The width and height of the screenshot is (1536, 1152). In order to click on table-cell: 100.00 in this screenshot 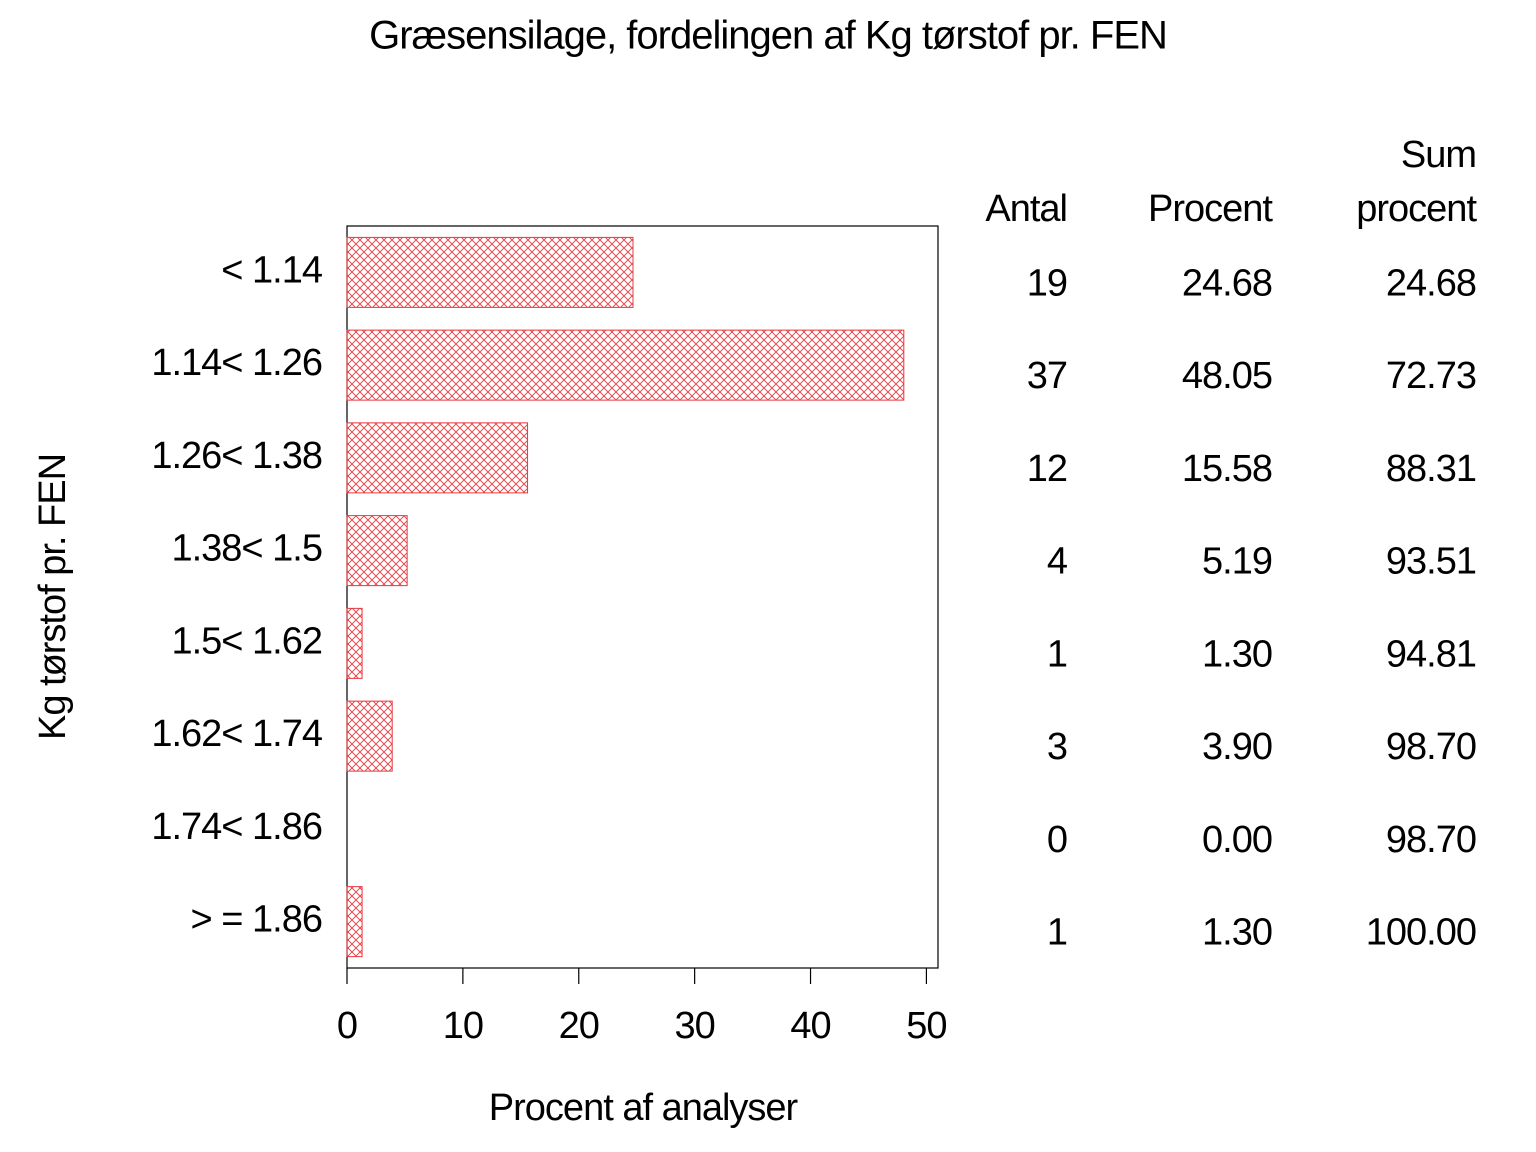, I will do `click(1421, 933)`.